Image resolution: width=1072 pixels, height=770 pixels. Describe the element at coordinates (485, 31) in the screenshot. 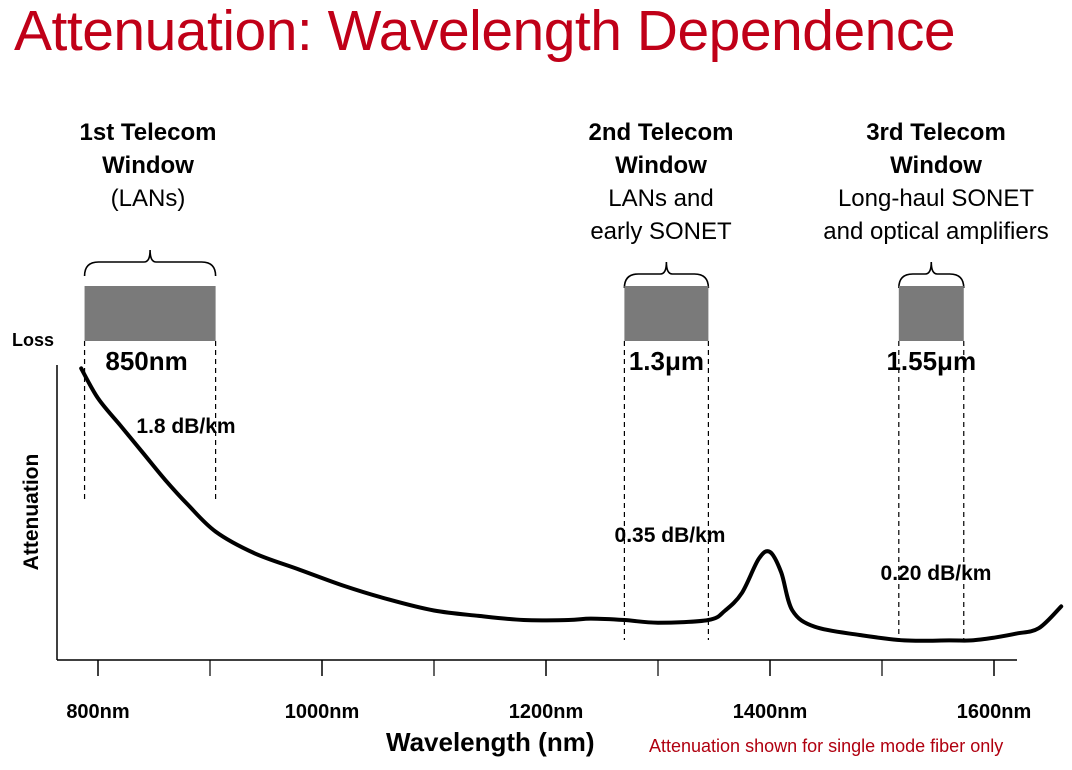

I see `slide-title: Attenuation: Wavelength Dependence` at that location.